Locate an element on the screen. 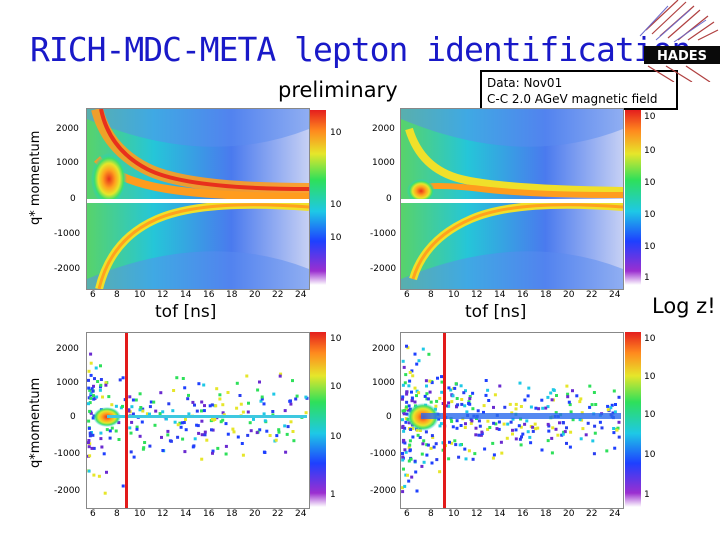 The image size is (720, 540). cb-label-br-5: 1 is located at coordinates (647, 495).